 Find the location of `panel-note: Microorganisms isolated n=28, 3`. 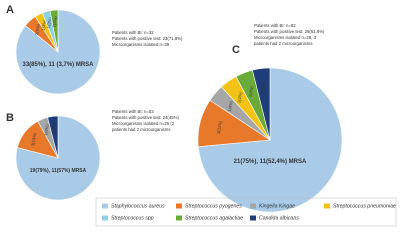

panel-note: Microorganisms isolated n=28, 3 is located at coordinates (285, 37).